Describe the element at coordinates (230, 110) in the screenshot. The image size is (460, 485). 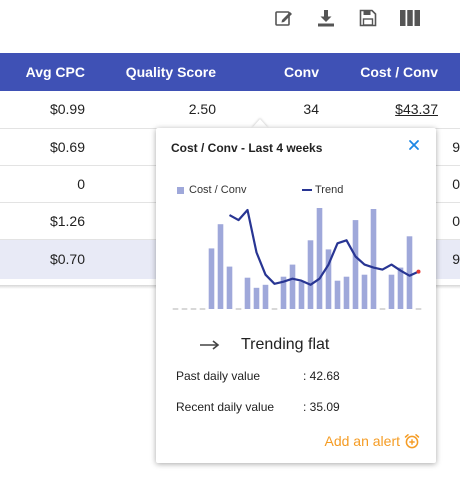
I see `table-row: $0.99 2.50 34 $43.37` at that location.